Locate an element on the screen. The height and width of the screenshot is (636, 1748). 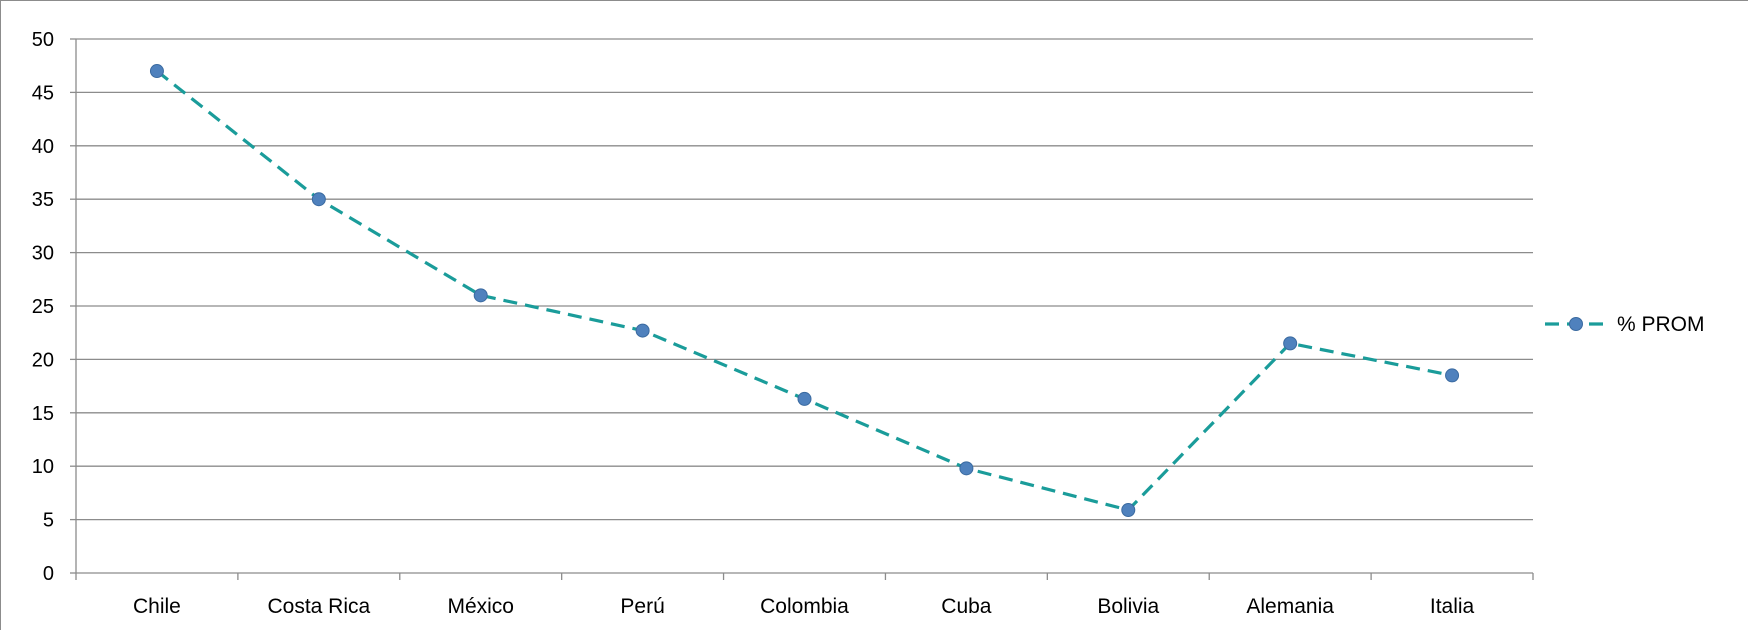
y-tick-label-30: 30 is located at coordinates (43, 254).